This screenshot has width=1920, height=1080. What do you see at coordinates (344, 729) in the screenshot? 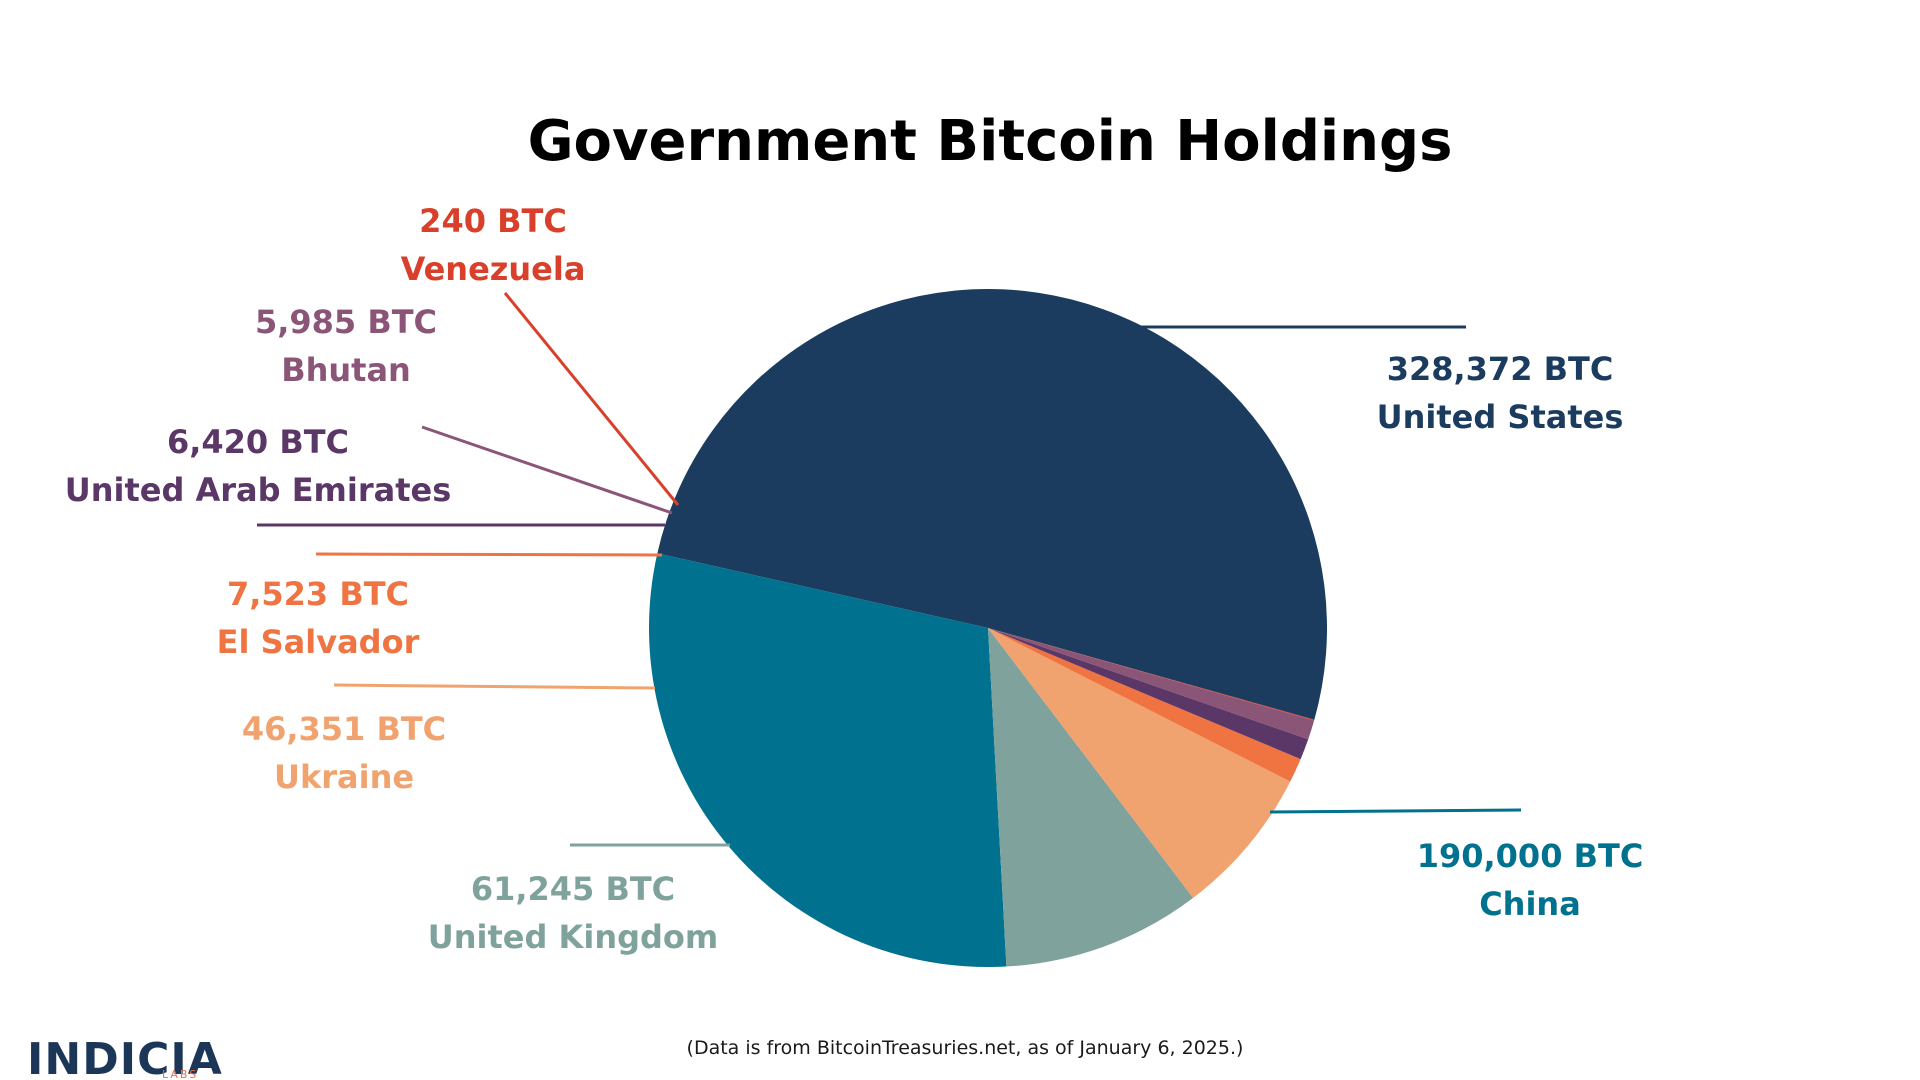
I see `data-label-ukraine-value: 46,351 BTC` at bounding box center [344, 729].